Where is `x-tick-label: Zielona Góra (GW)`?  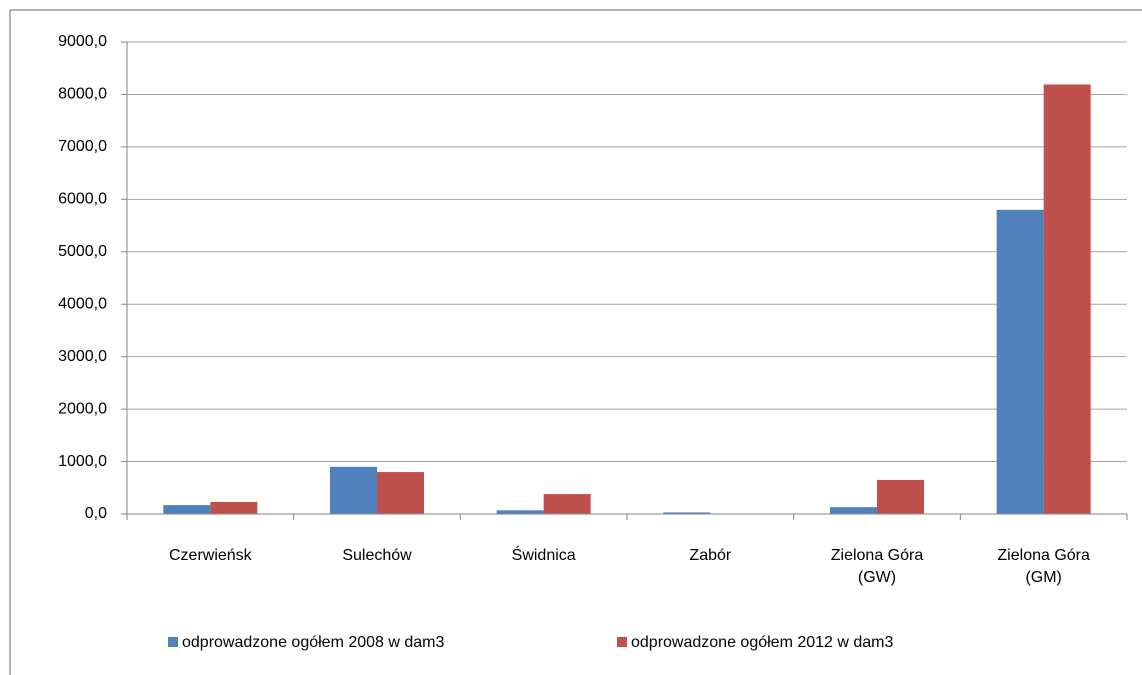
x-tick-label: Zielona Góra (GW) is located at coordinates (877, 566).